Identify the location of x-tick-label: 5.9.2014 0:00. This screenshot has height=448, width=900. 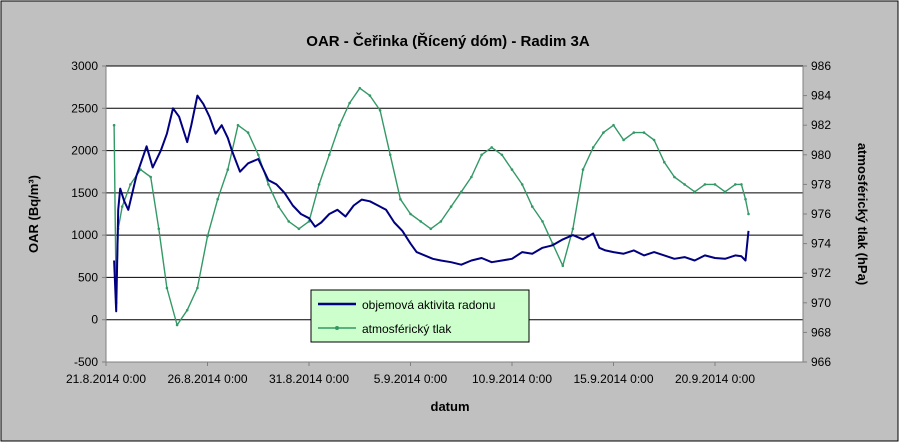
(411, 379).